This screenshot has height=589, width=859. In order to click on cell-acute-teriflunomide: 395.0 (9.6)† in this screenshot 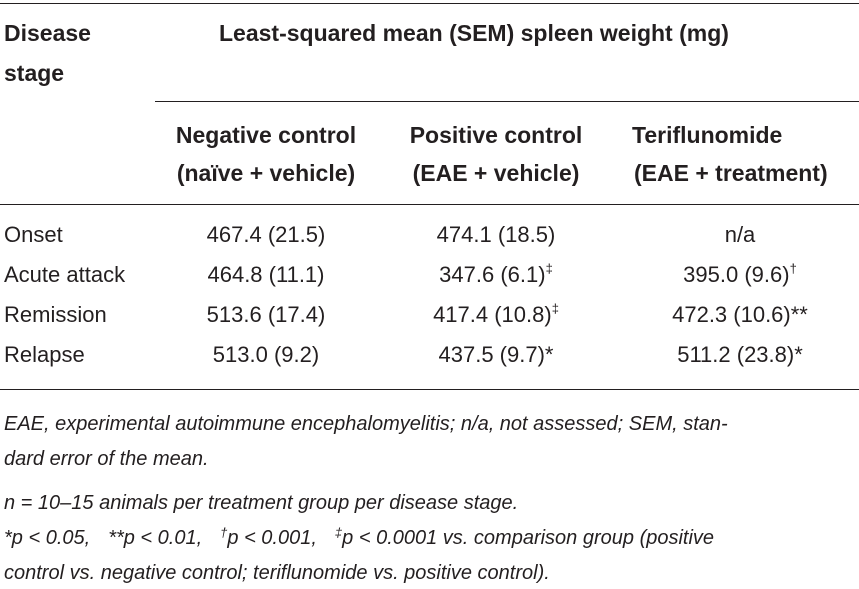, I will do `click(740, 274)`.